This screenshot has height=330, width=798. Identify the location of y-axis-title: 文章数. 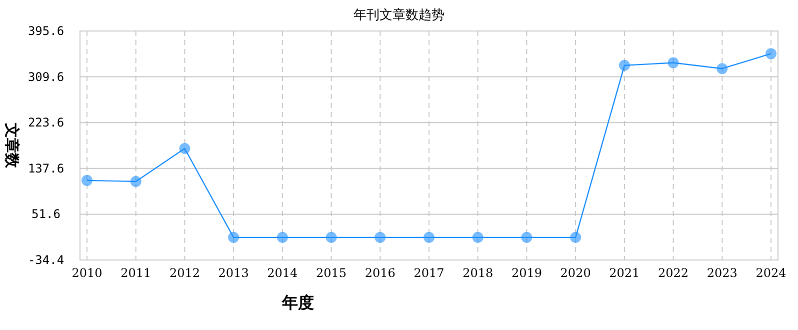
(12, 145).